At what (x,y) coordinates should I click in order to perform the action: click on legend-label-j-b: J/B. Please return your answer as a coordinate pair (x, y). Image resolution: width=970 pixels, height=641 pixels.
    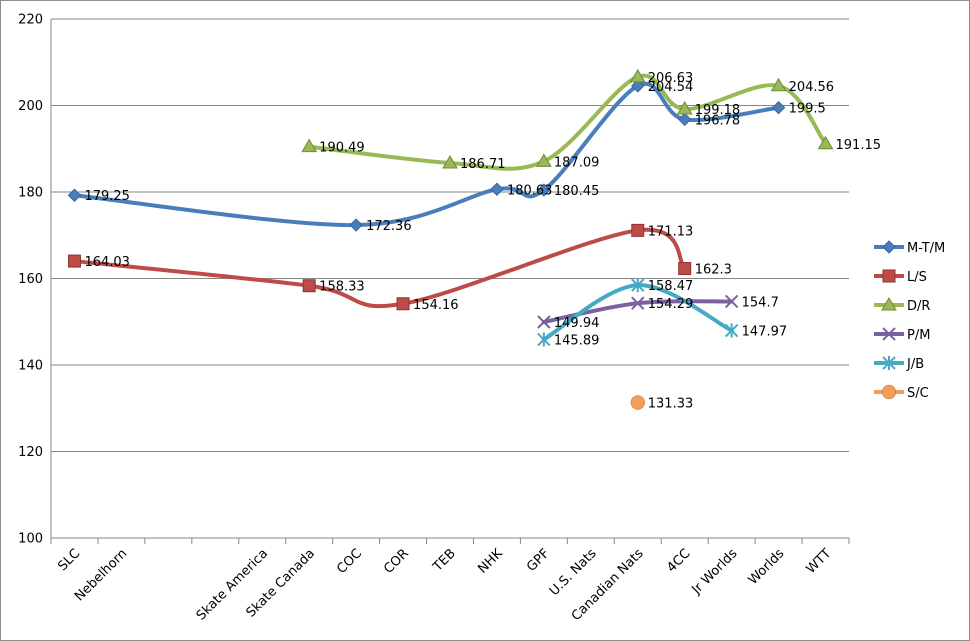
    Looking at the image, I should click on (915, 364).